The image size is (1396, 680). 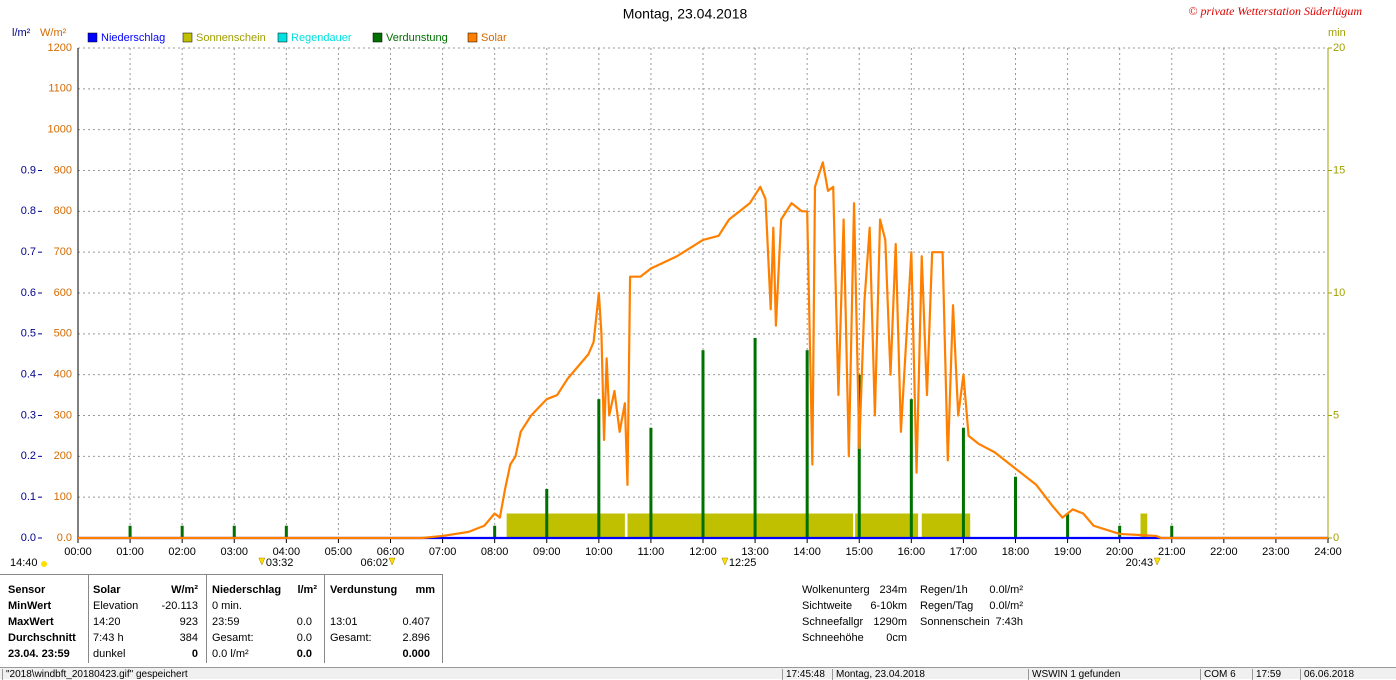 What do you see at coordinates (60, 89) in the screenshot?
I see `y-tick-label: 1100` at bounding box center [60, 89].